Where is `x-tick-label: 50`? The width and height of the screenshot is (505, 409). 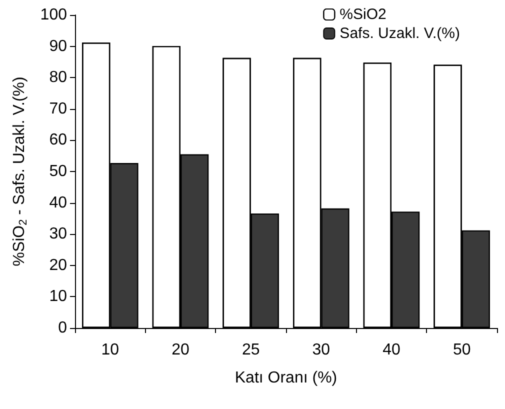 x-tick-label: 50 is located at coordinates (461, 350).